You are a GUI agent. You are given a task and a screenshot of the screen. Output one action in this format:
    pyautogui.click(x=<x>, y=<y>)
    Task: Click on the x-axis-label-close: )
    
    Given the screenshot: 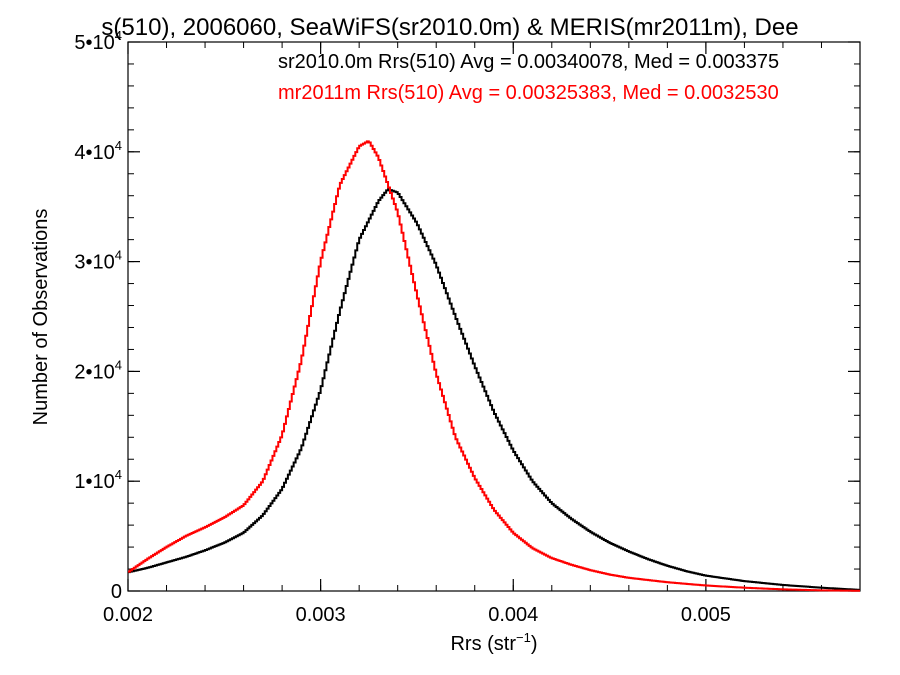 What is the action you would take?
    pyautogui.click(x=534, y=644)
    